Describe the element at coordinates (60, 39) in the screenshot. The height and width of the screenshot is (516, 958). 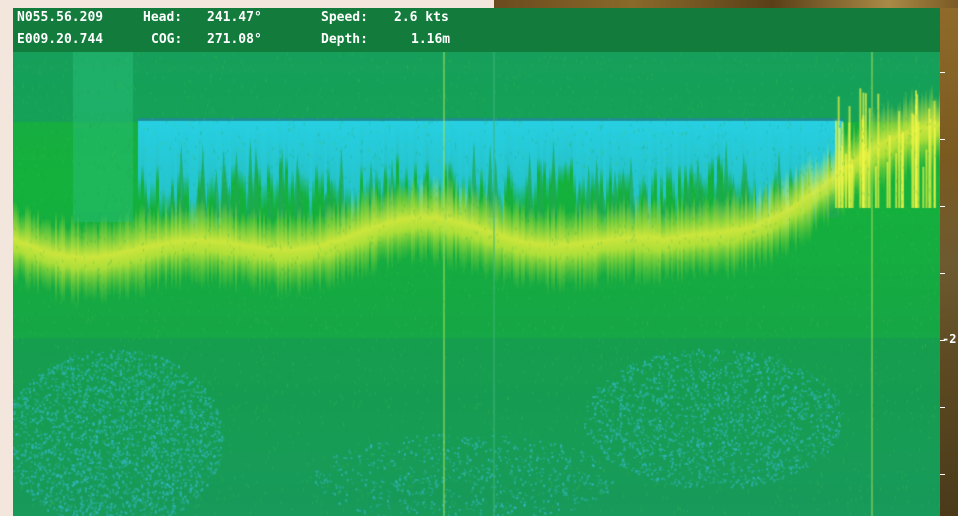
I see `longitude-readout: E009.20.744` at that location.